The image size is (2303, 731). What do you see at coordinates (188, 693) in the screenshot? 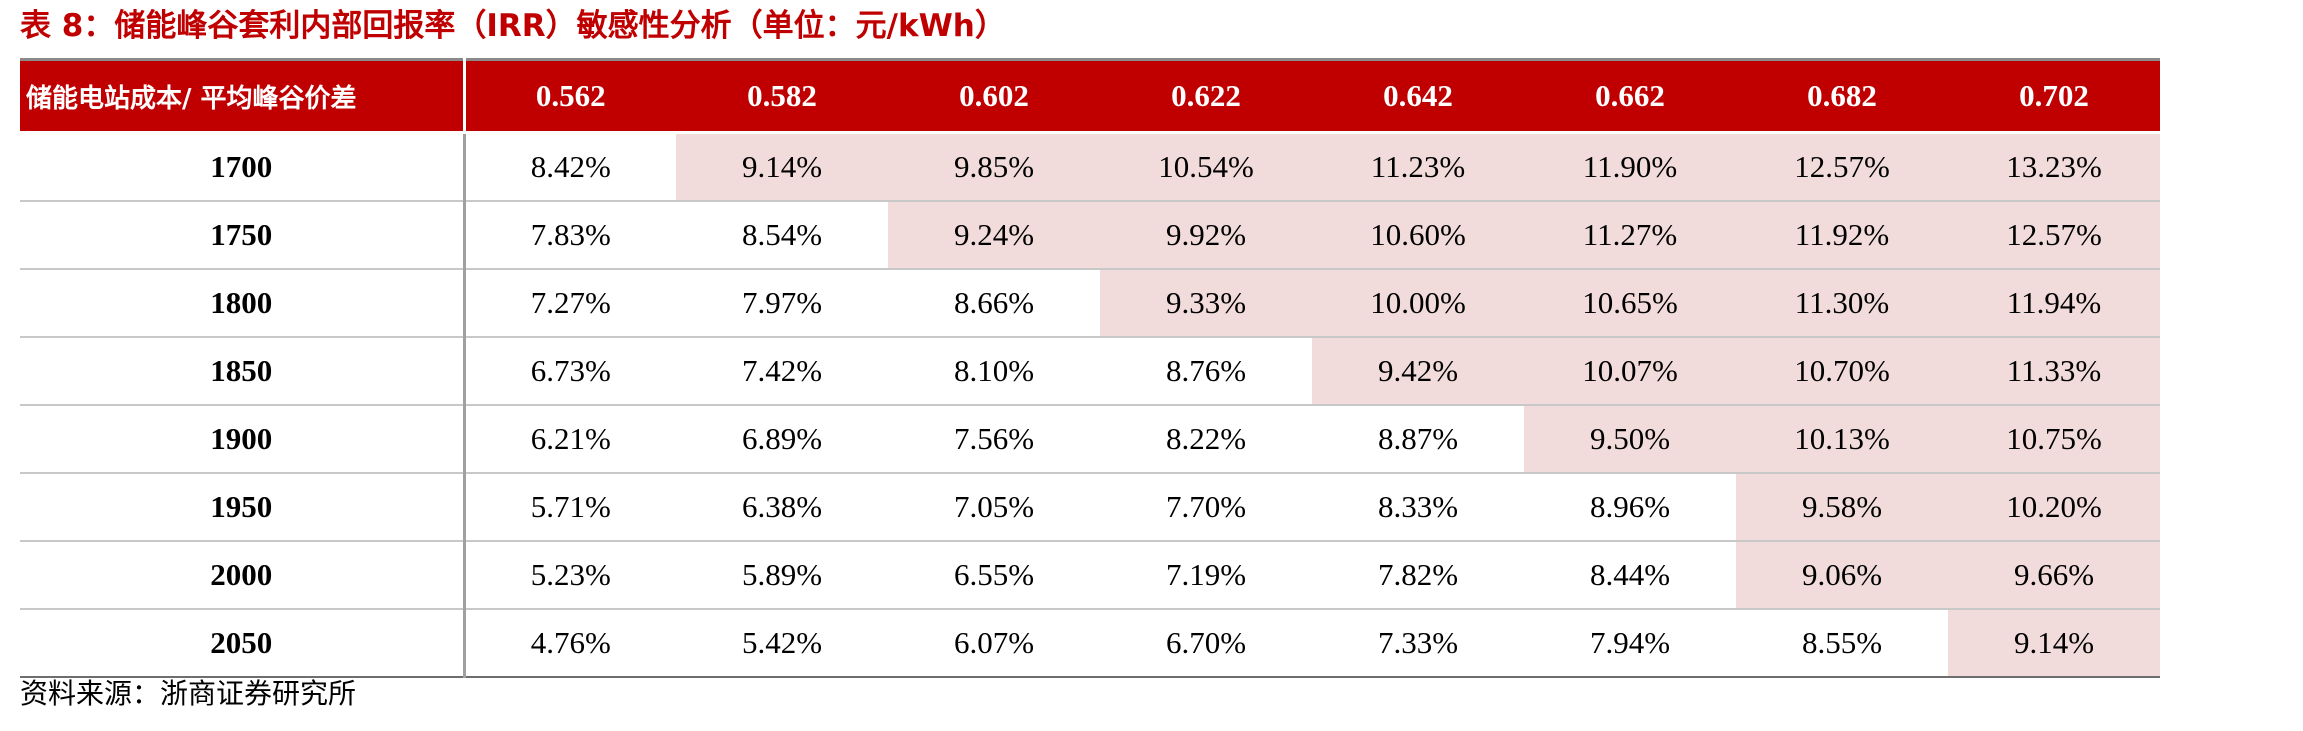
I see `source-note: 资料来源：浙商证券研究所` at bounding box center [188, 693].